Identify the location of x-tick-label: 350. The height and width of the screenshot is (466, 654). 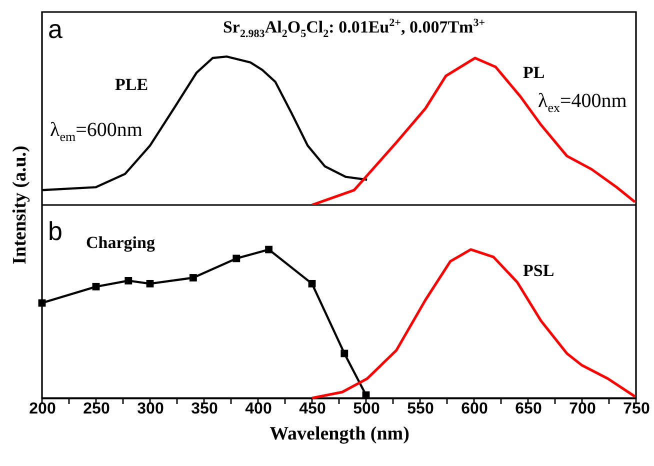
(204, 409).